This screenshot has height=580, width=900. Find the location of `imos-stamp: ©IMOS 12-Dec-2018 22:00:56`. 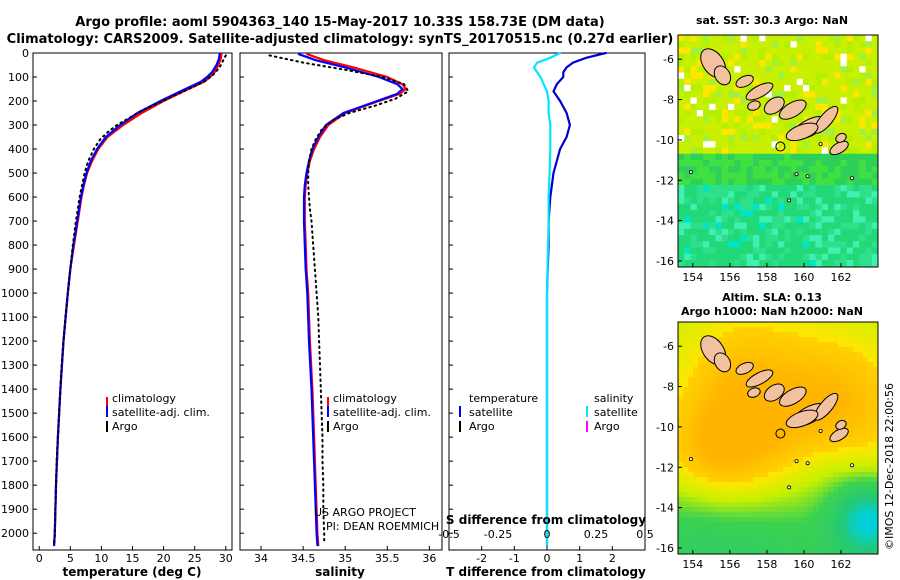

imos-stamp: ©IMOS 12-Dec-2018 22:00:56 is located at coordinates (889, 466).